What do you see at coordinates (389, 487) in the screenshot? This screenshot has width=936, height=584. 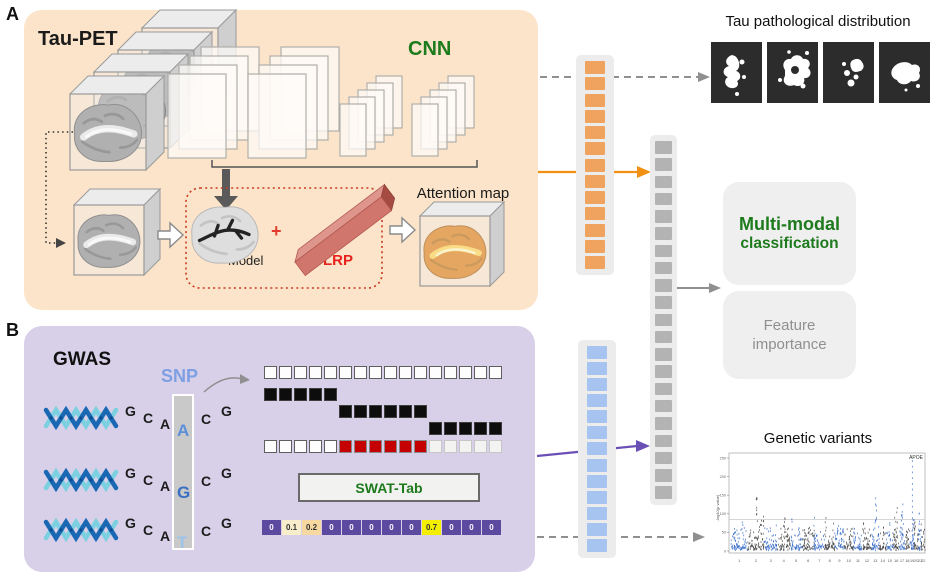 I see `swat-tab-box: SWAT-Tab` at bounding box center [389, 487].